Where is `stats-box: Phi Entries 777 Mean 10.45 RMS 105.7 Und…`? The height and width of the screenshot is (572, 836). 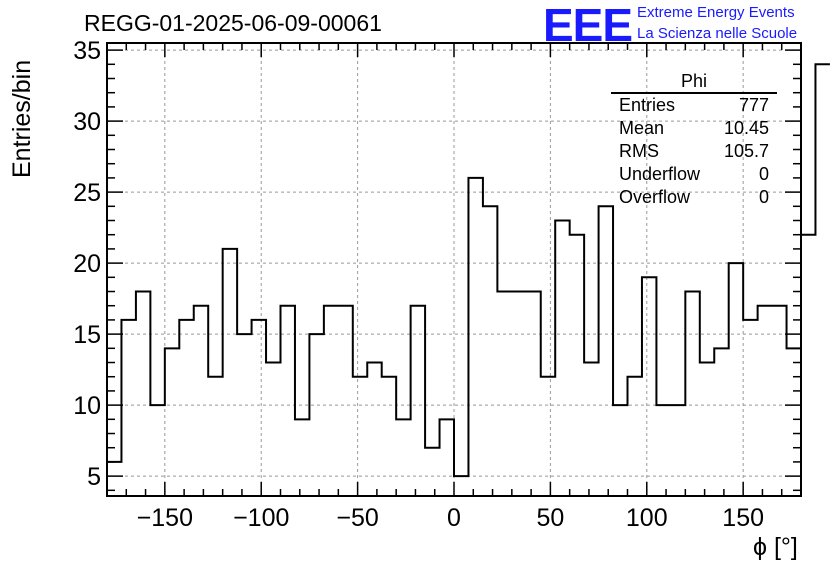 stats-box: Phi Entries 777 Mean 10.45 RMS 105.7 Und… is located at coordinates (694, 139).